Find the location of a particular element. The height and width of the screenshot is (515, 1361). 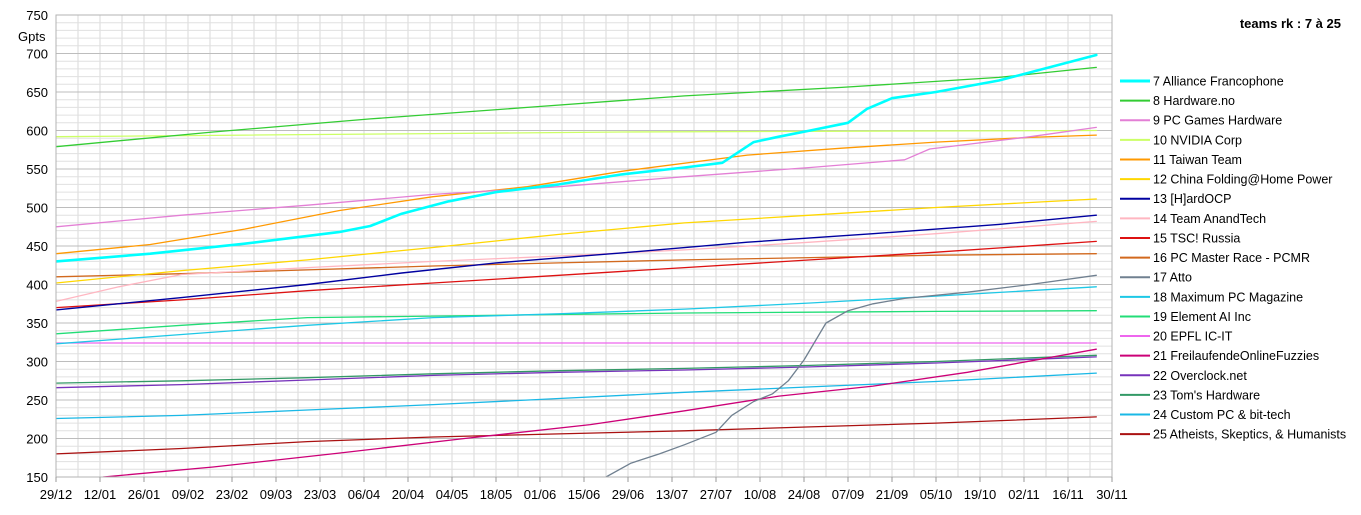

legend-label: 16 PC Master Race - PCMR is located at coordinates (1231, 258).